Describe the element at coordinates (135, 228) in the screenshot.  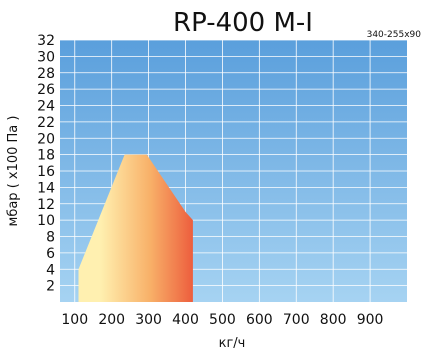
I see `operating-region` at that location.